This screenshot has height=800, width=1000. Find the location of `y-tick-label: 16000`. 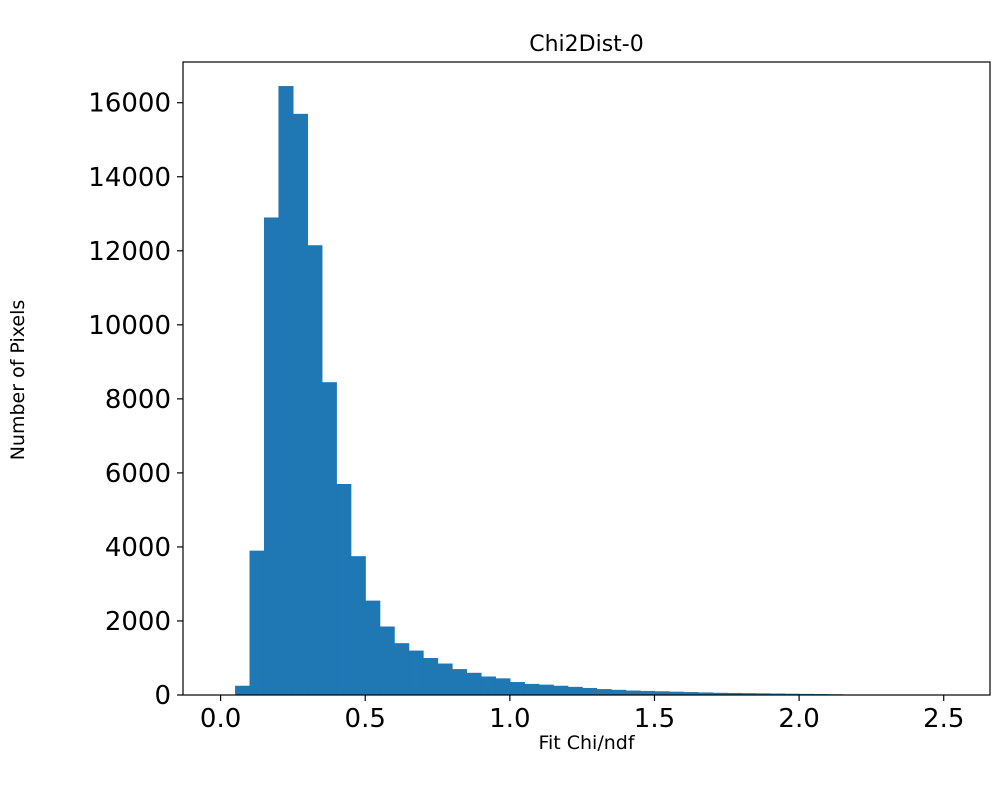

y-tick-label: 16000 is located at coordinates (129, 104).